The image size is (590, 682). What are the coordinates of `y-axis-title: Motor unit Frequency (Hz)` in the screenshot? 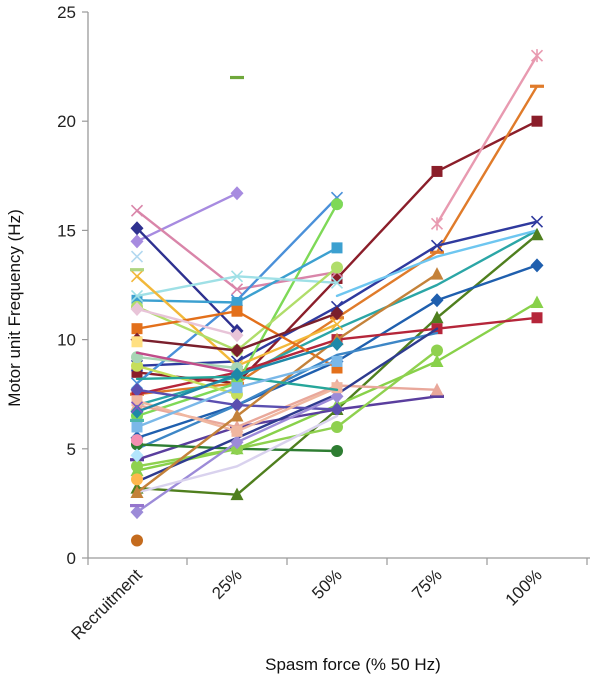 It's located at (14, 307).